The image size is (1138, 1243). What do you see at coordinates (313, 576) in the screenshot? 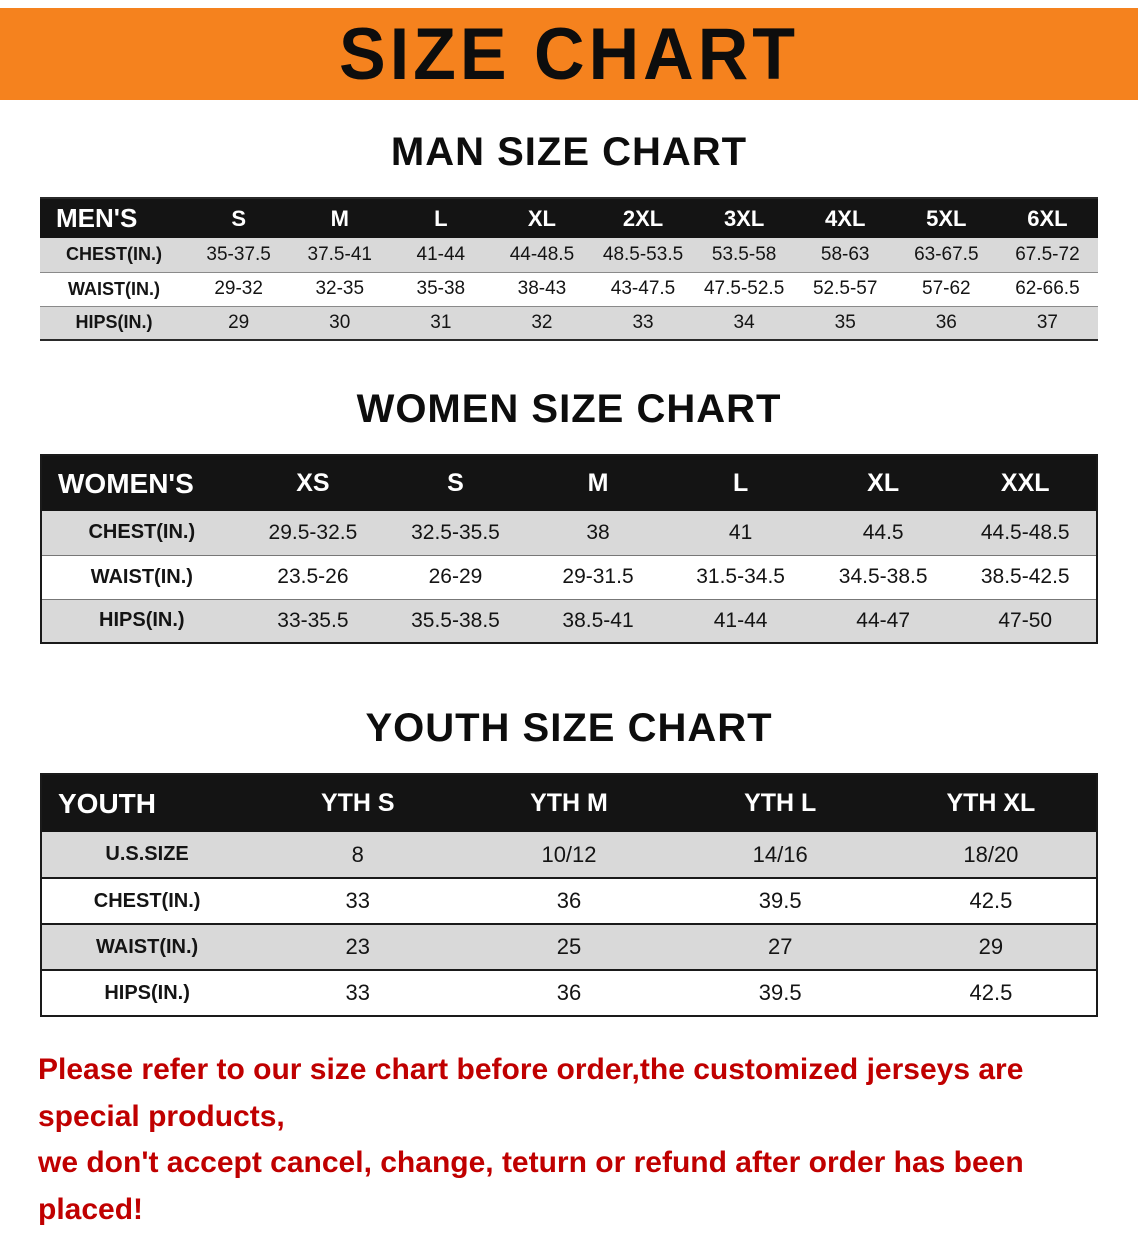
I see `value-cell: 23.5-26` at bounding box center [313, 576].